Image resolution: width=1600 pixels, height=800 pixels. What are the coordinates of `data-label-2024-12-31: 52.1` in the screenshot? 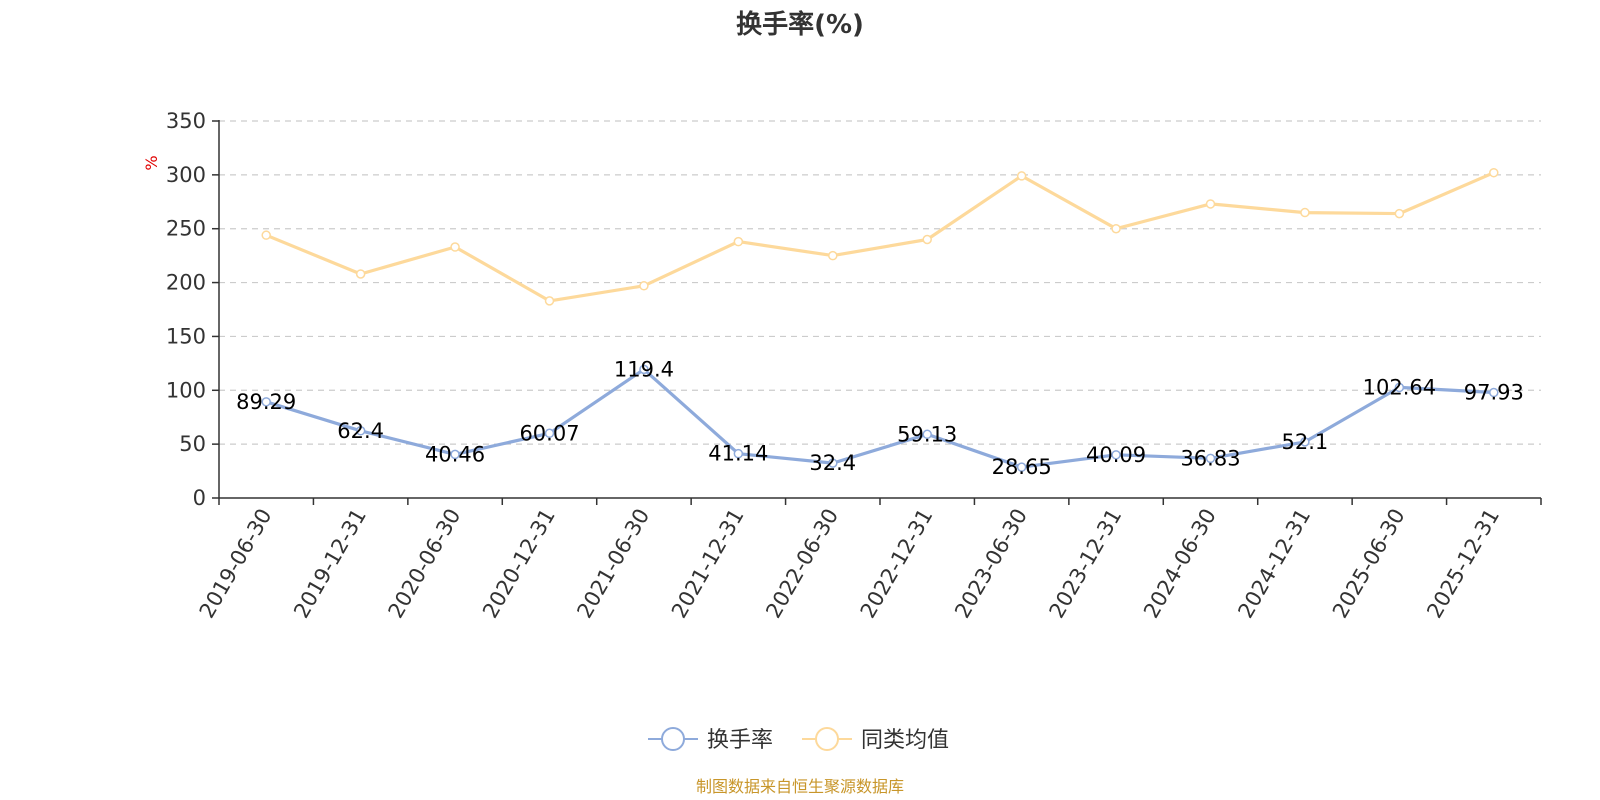 It's located at (1305, 442).